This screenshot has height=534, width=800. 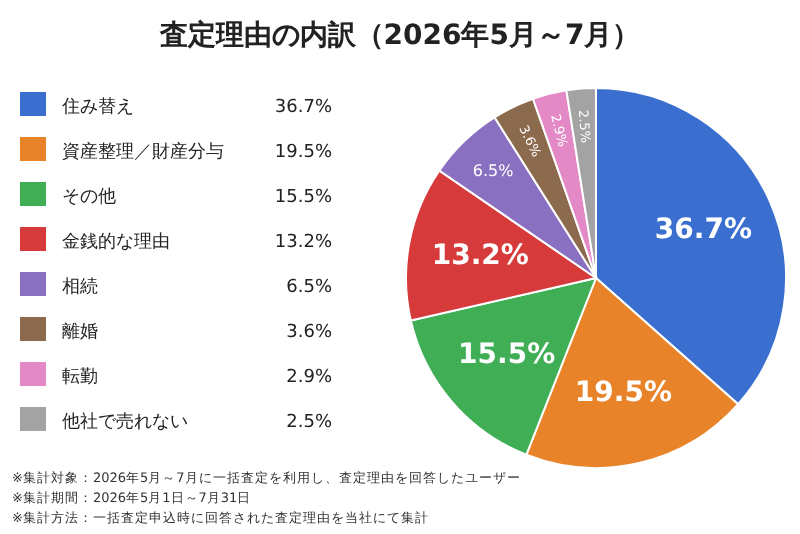 I want to click on legend-label: 住み替え, so click(x=98, y=107).